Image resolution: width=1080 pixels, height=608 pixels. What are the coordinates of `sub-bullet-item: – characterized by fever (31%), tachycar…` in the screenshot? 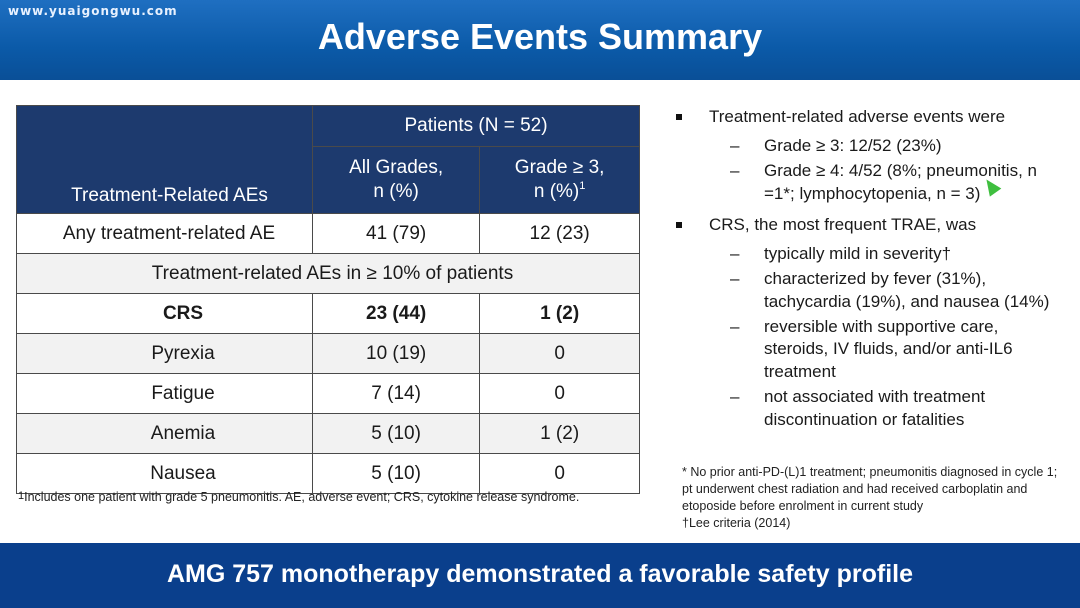 It's located at (890, 289).